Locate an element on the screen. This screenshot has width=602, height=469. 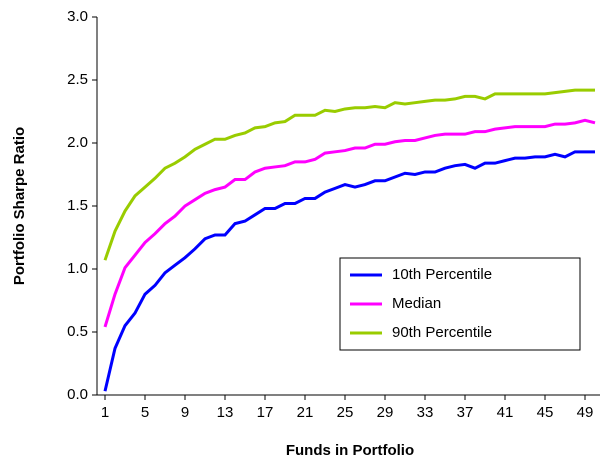
x-tick-label: 37 is located at coordinates (465, 412).